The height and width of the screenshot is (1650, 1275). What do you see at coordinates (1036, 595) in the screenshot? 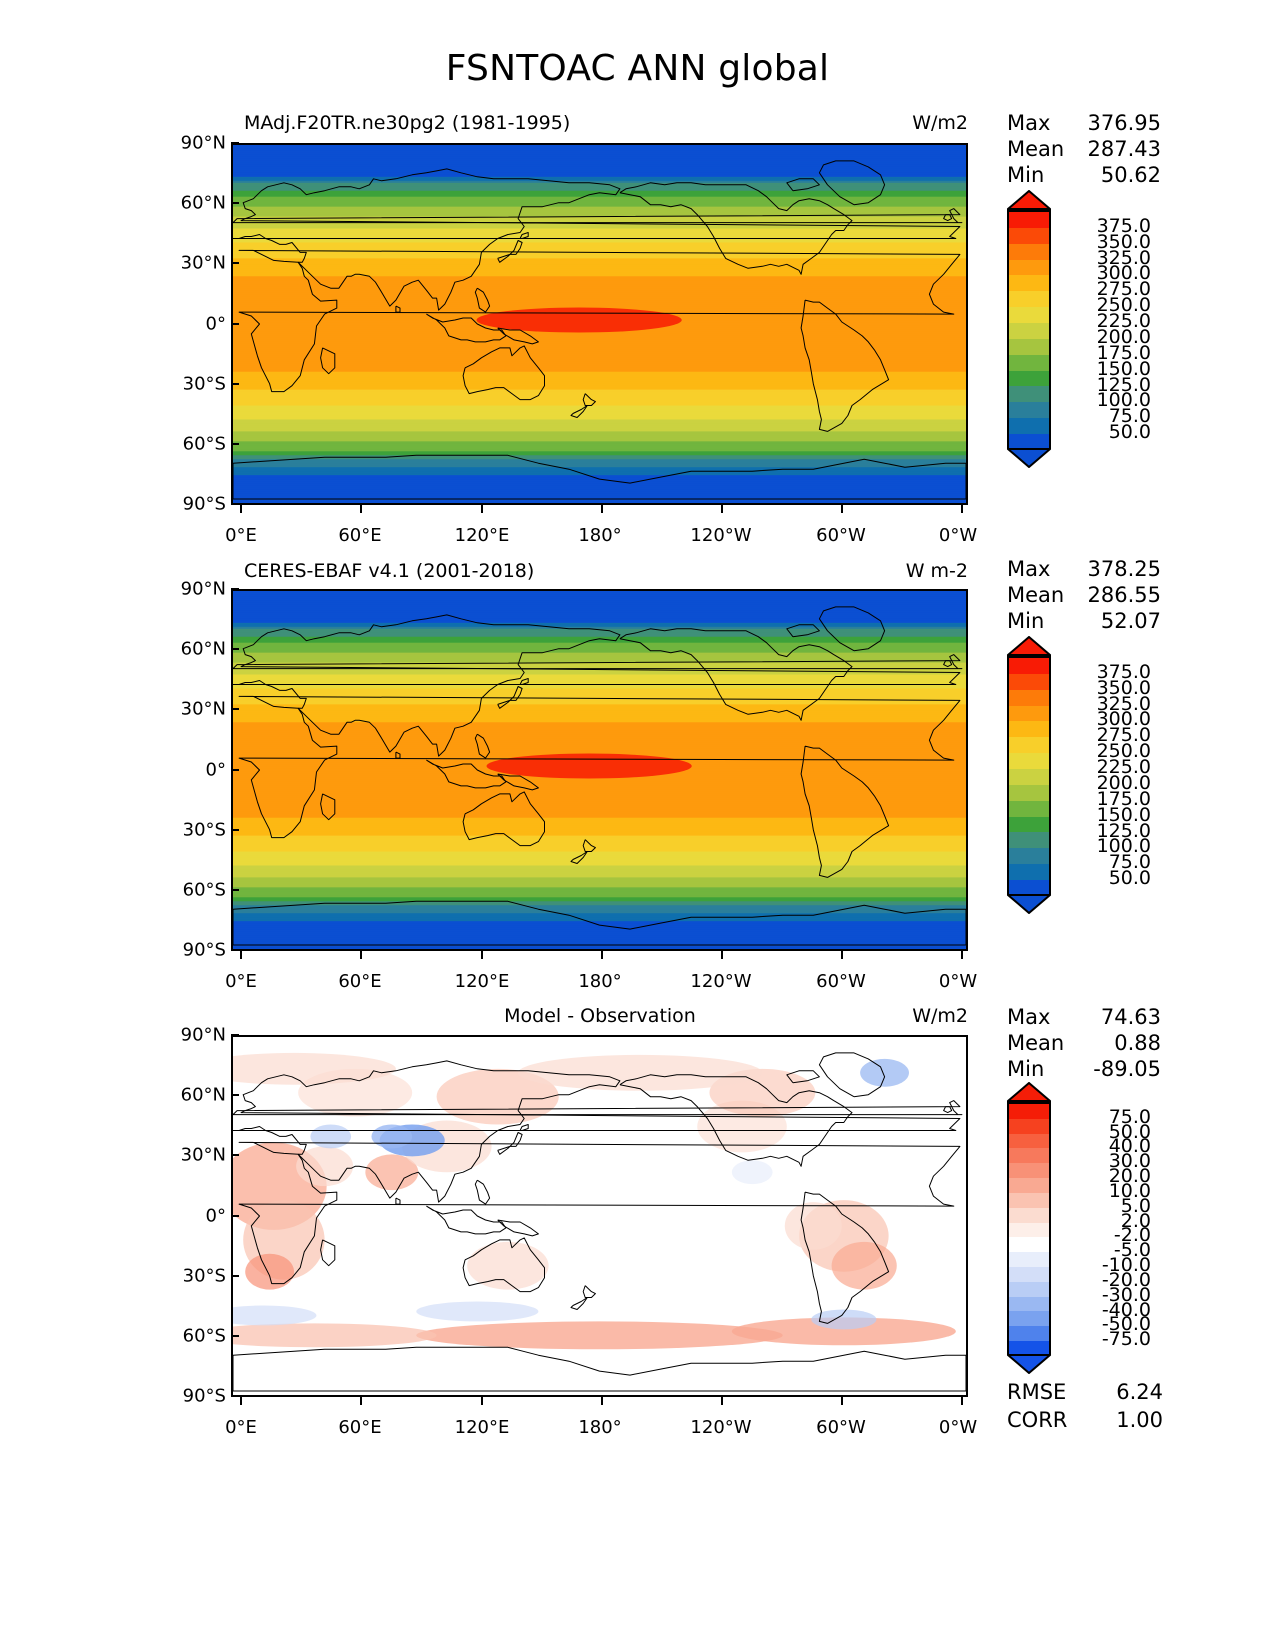
I see `stat-label: Mean` at bounding box center [1036, 595].